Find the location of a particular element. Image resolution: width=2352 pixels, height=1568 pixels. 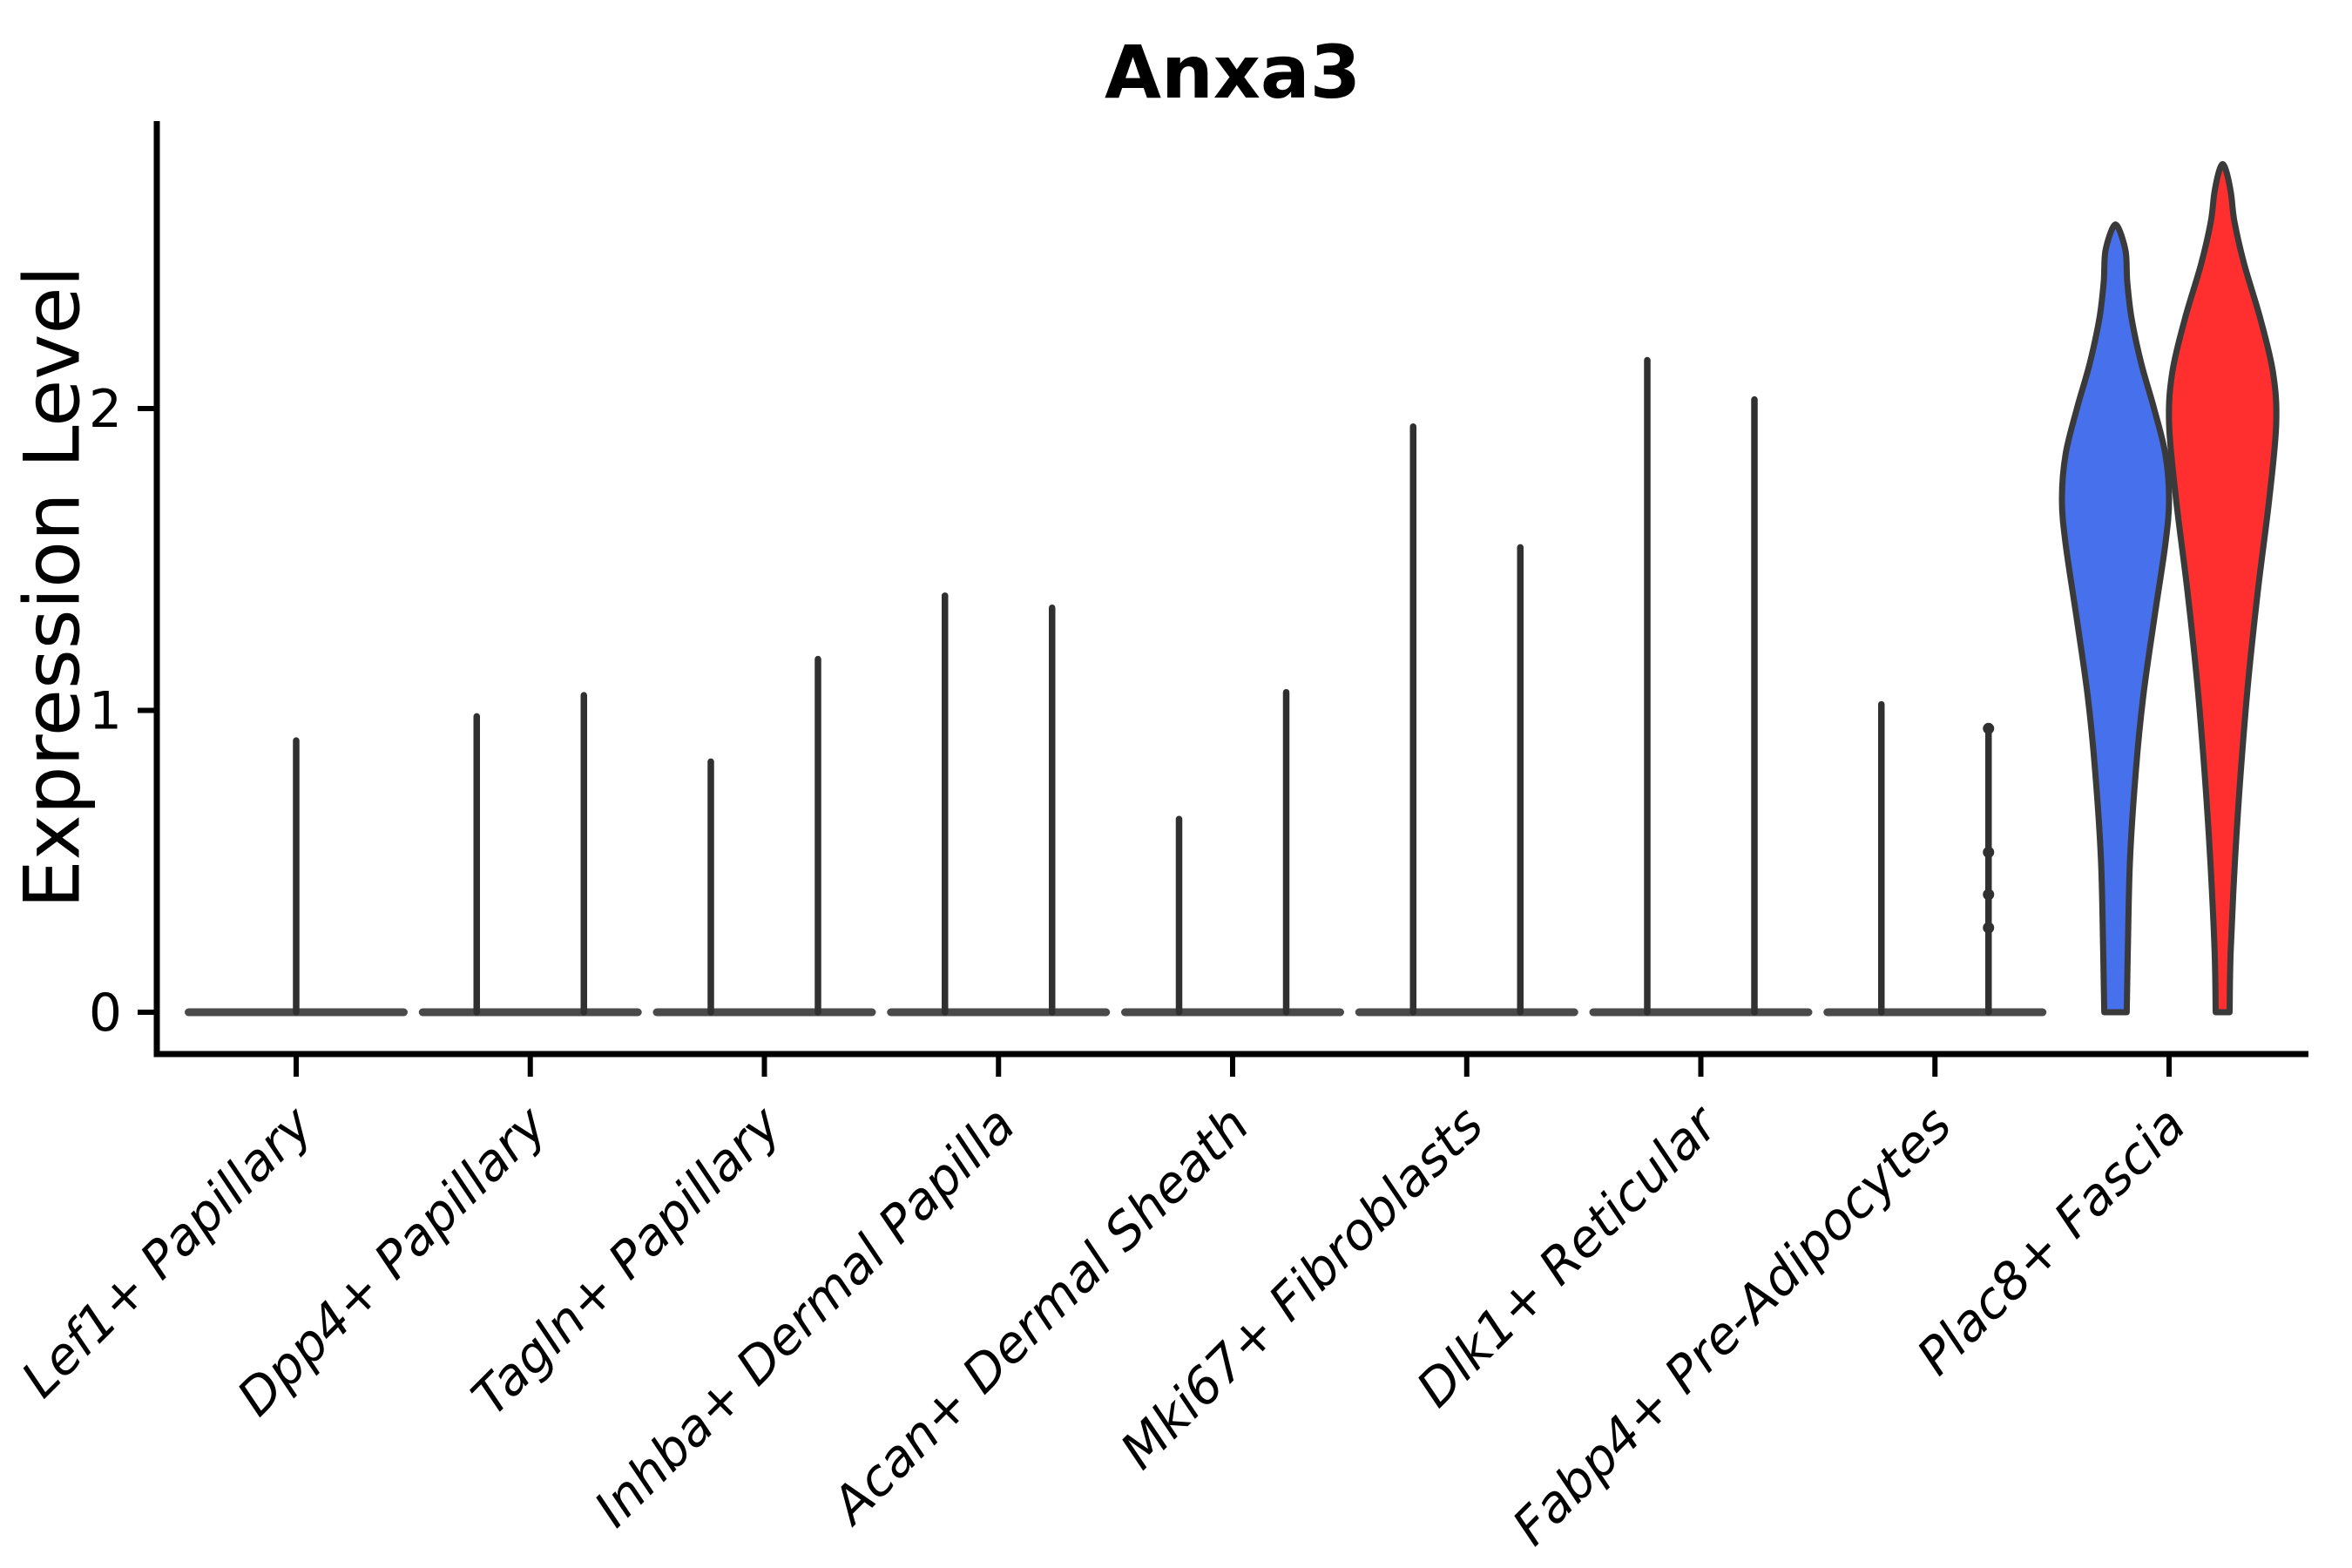

y-tick-label: 0 is located at coordinates (106, 1014).